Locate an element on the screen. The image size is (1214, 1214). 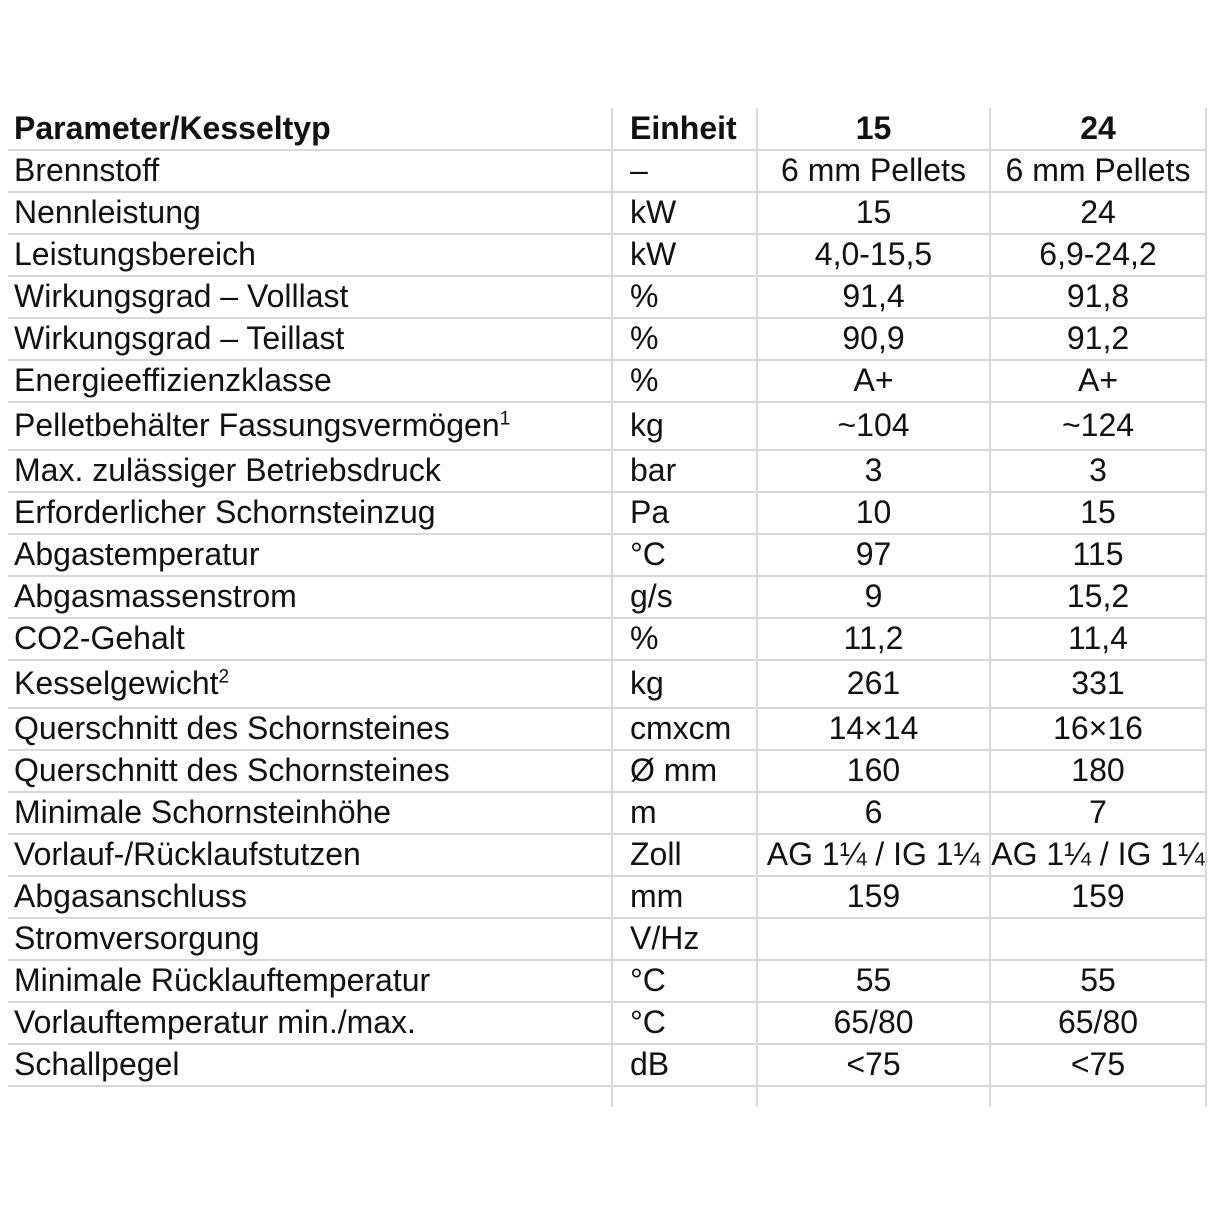
value-model-15: 91,4 is located at coordinates (873, 297).